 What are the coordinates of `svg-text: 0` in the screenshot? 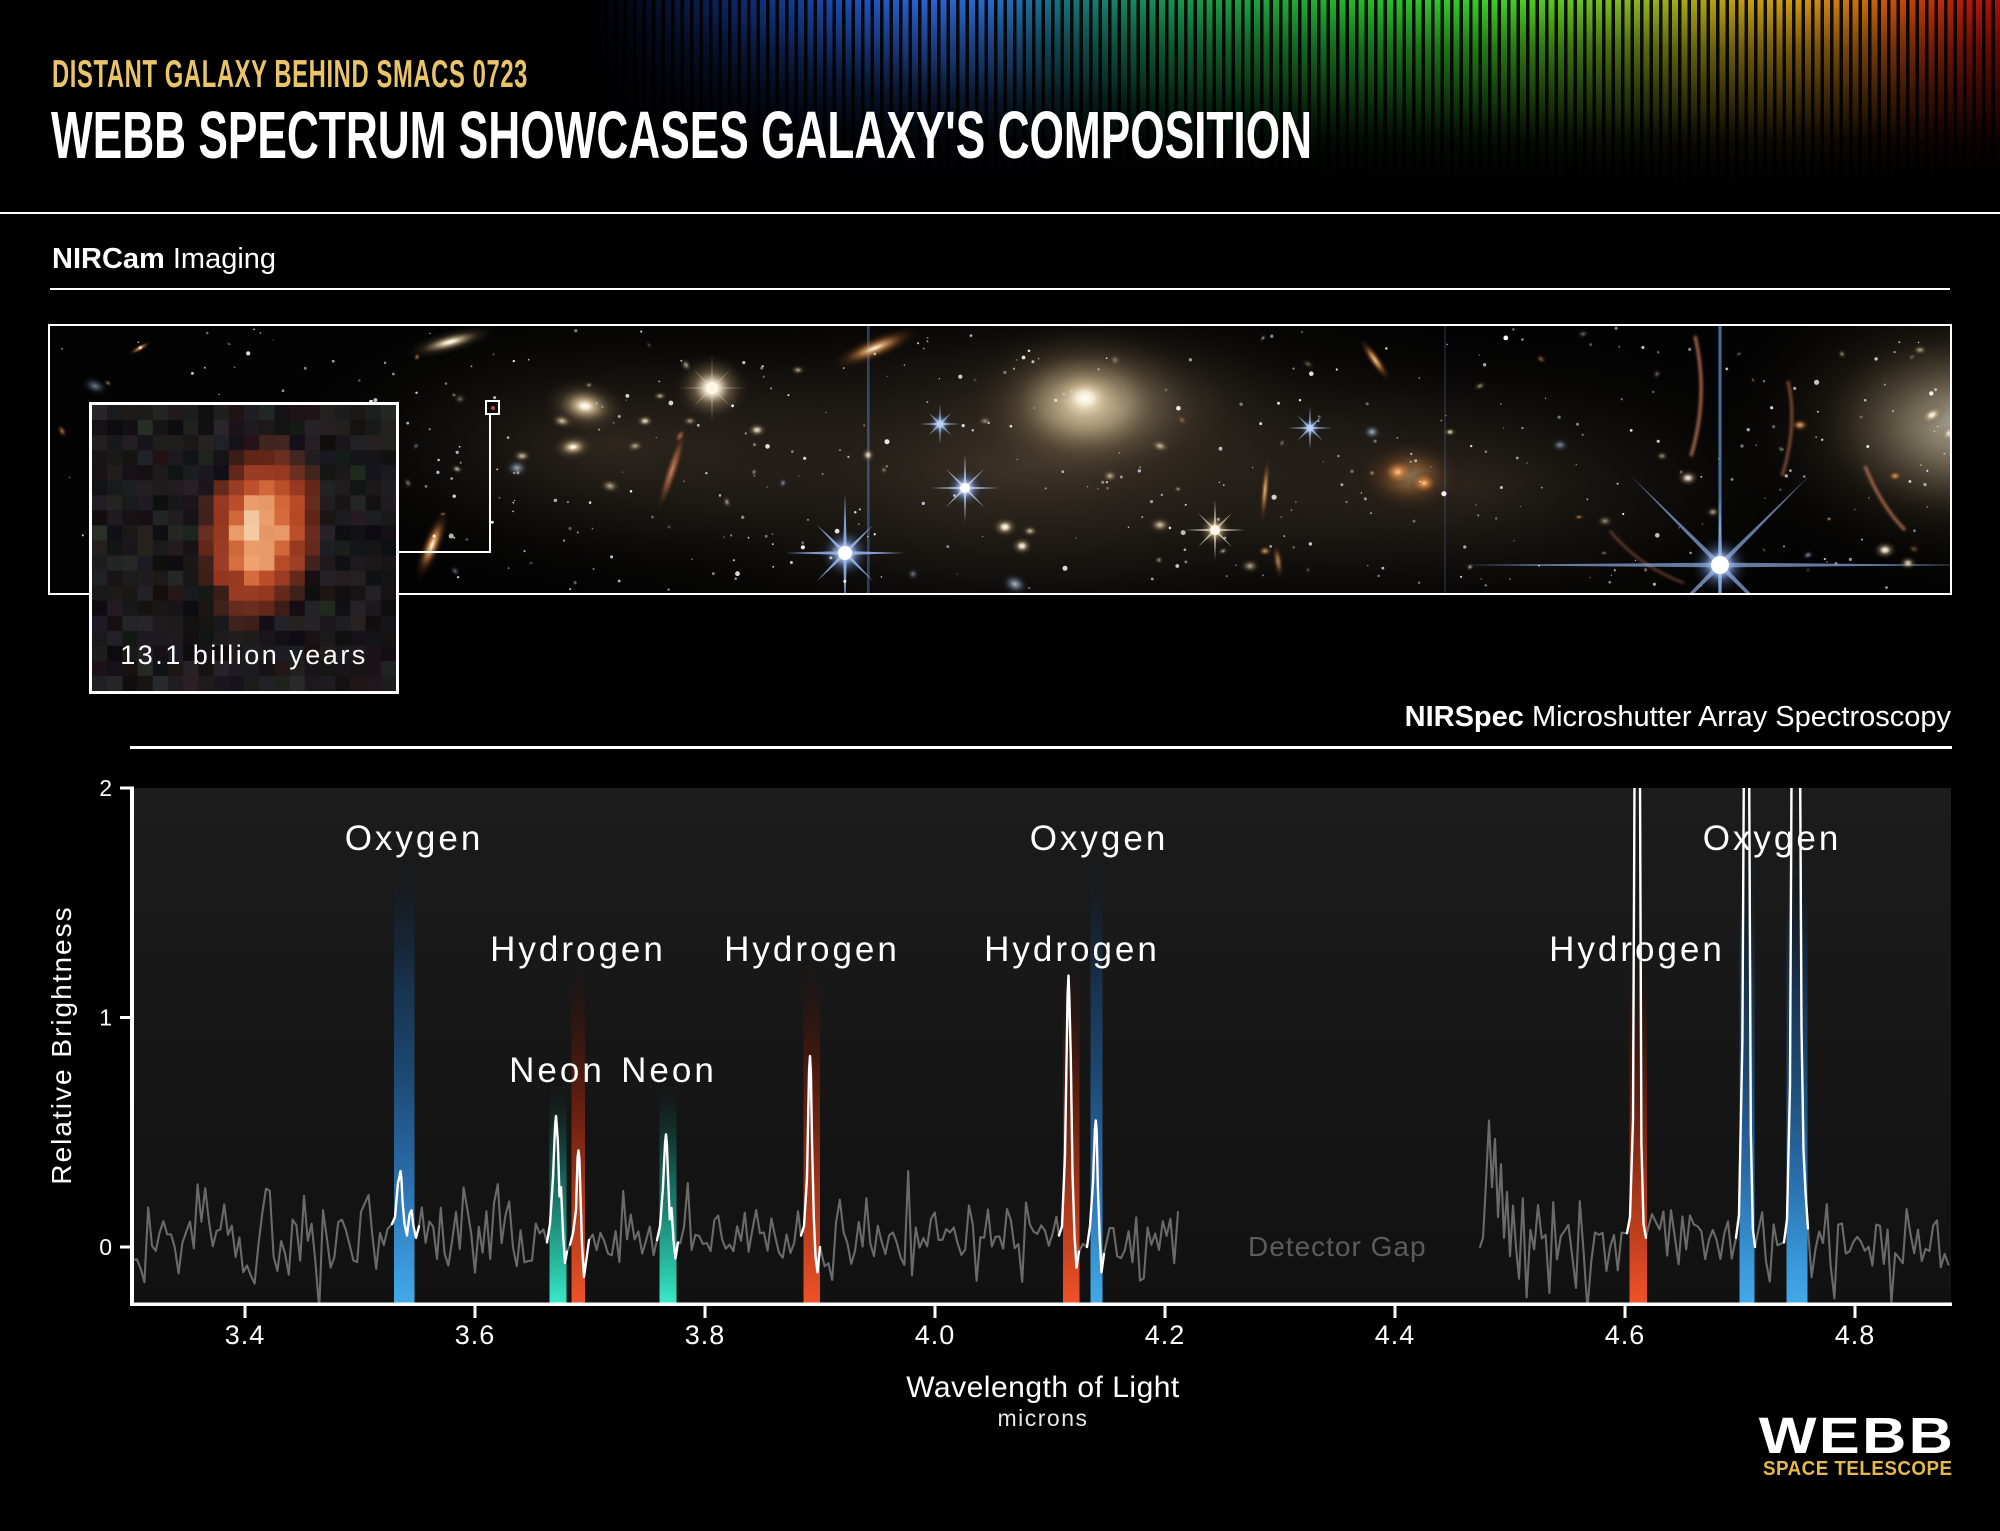 It's located at (105, 1247).